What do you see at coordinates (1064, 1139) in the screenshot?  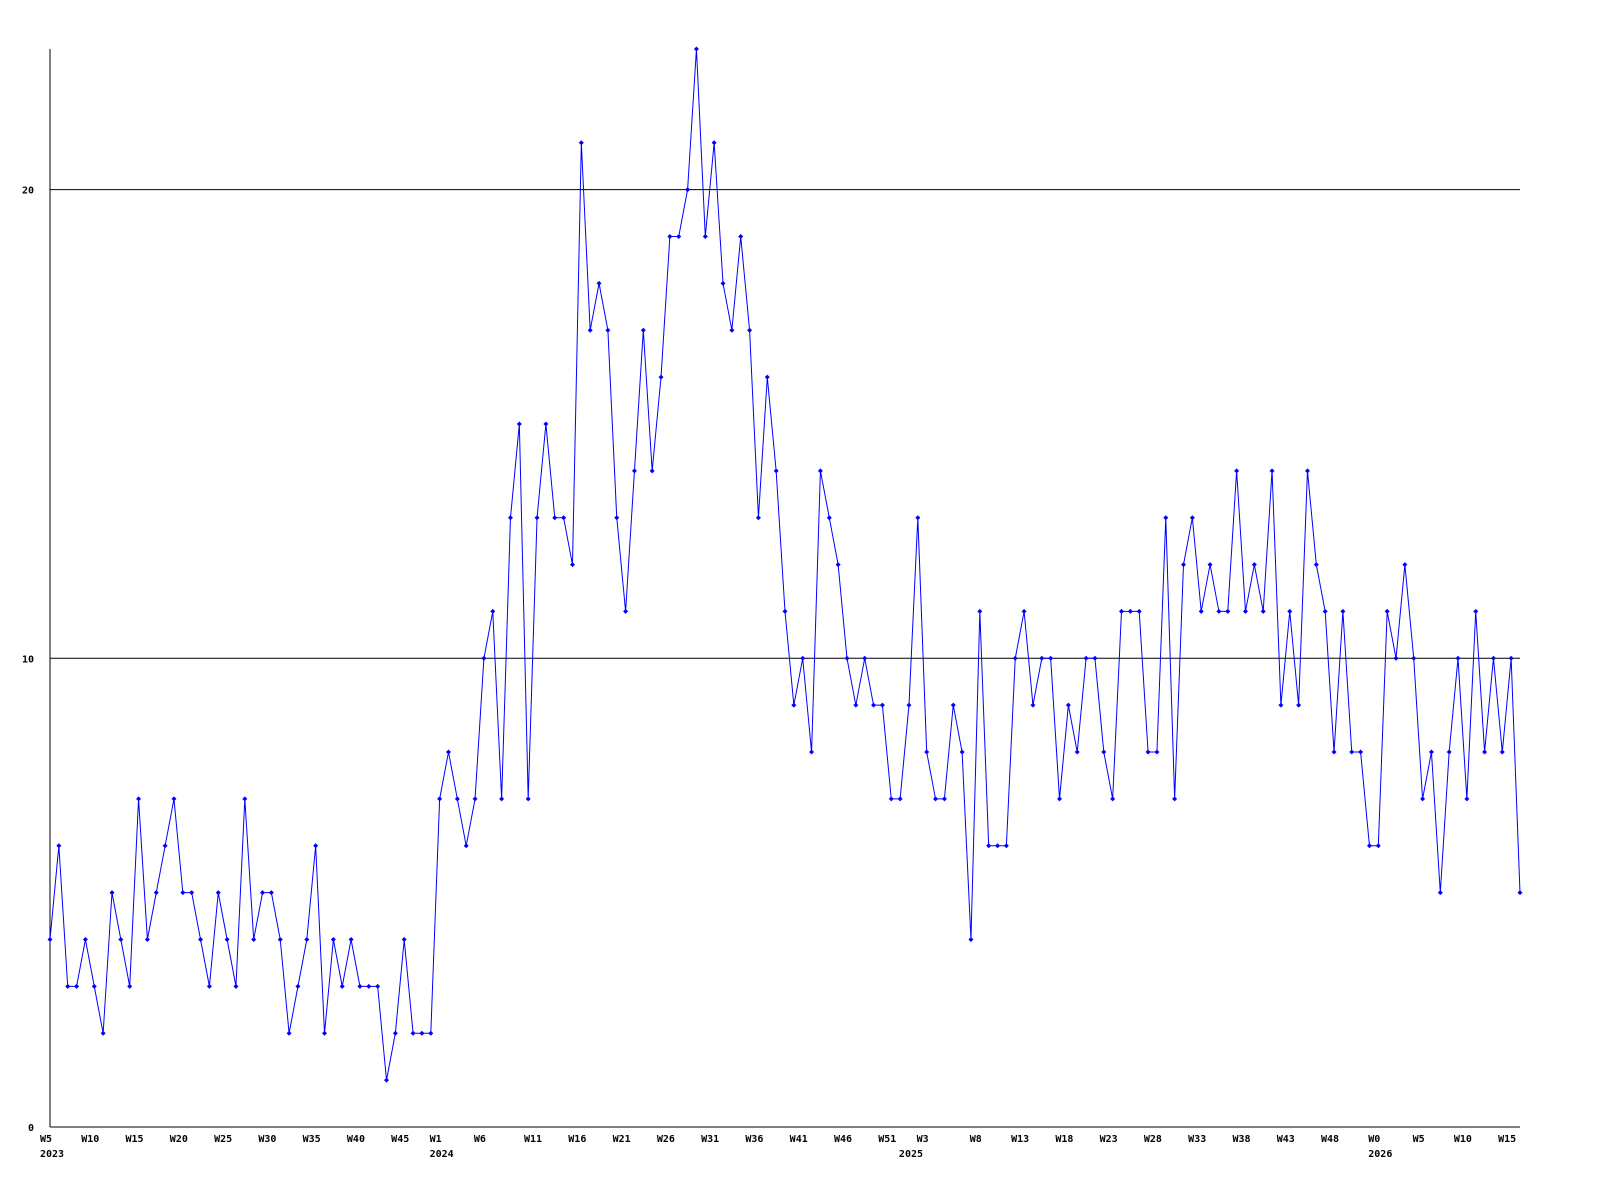 I see `x-tick-label: W18` at bounding box center [1064, 1139].